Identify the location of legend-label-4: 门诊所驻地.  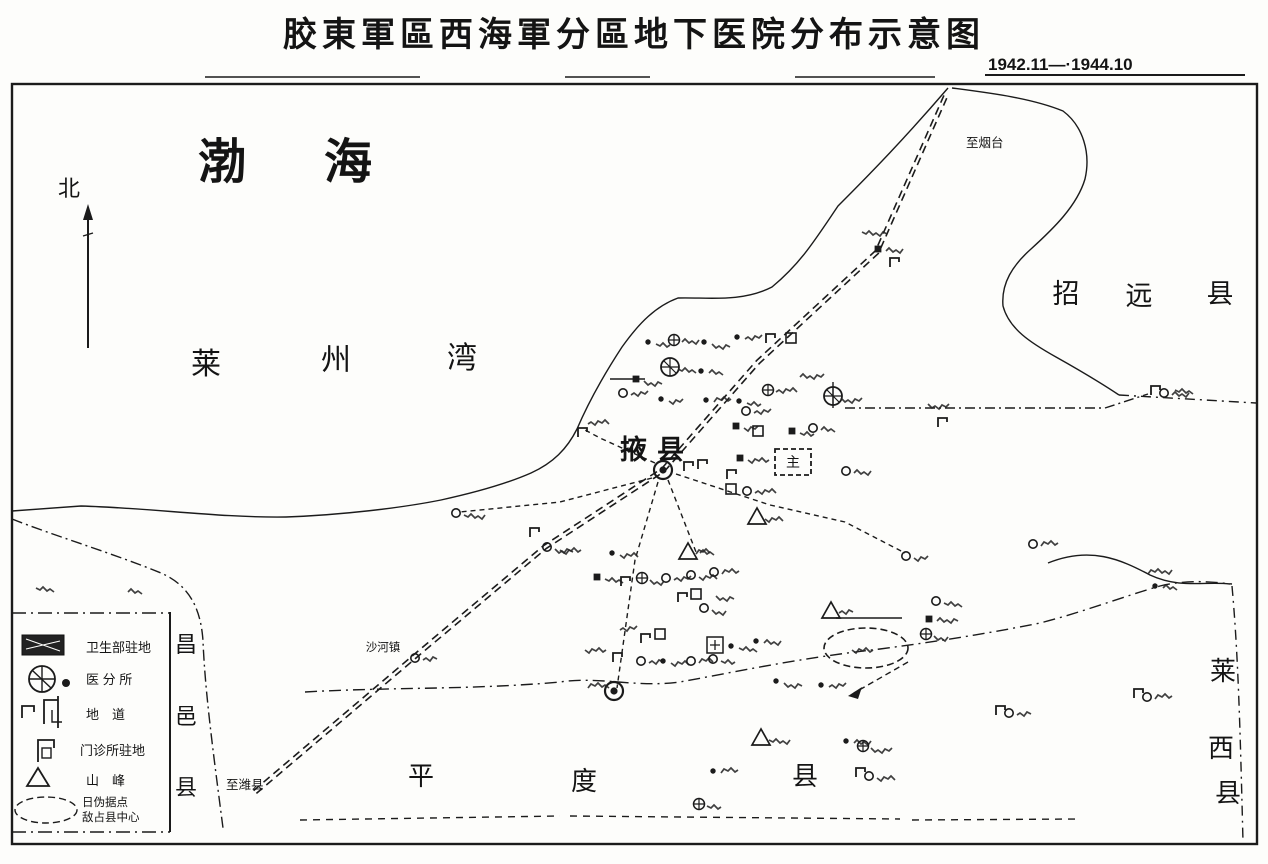
(112, 750).